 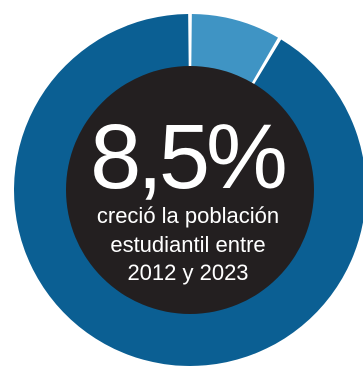 I want to click on center-caption-line-1: creció la población, so click(x=188, y=215).